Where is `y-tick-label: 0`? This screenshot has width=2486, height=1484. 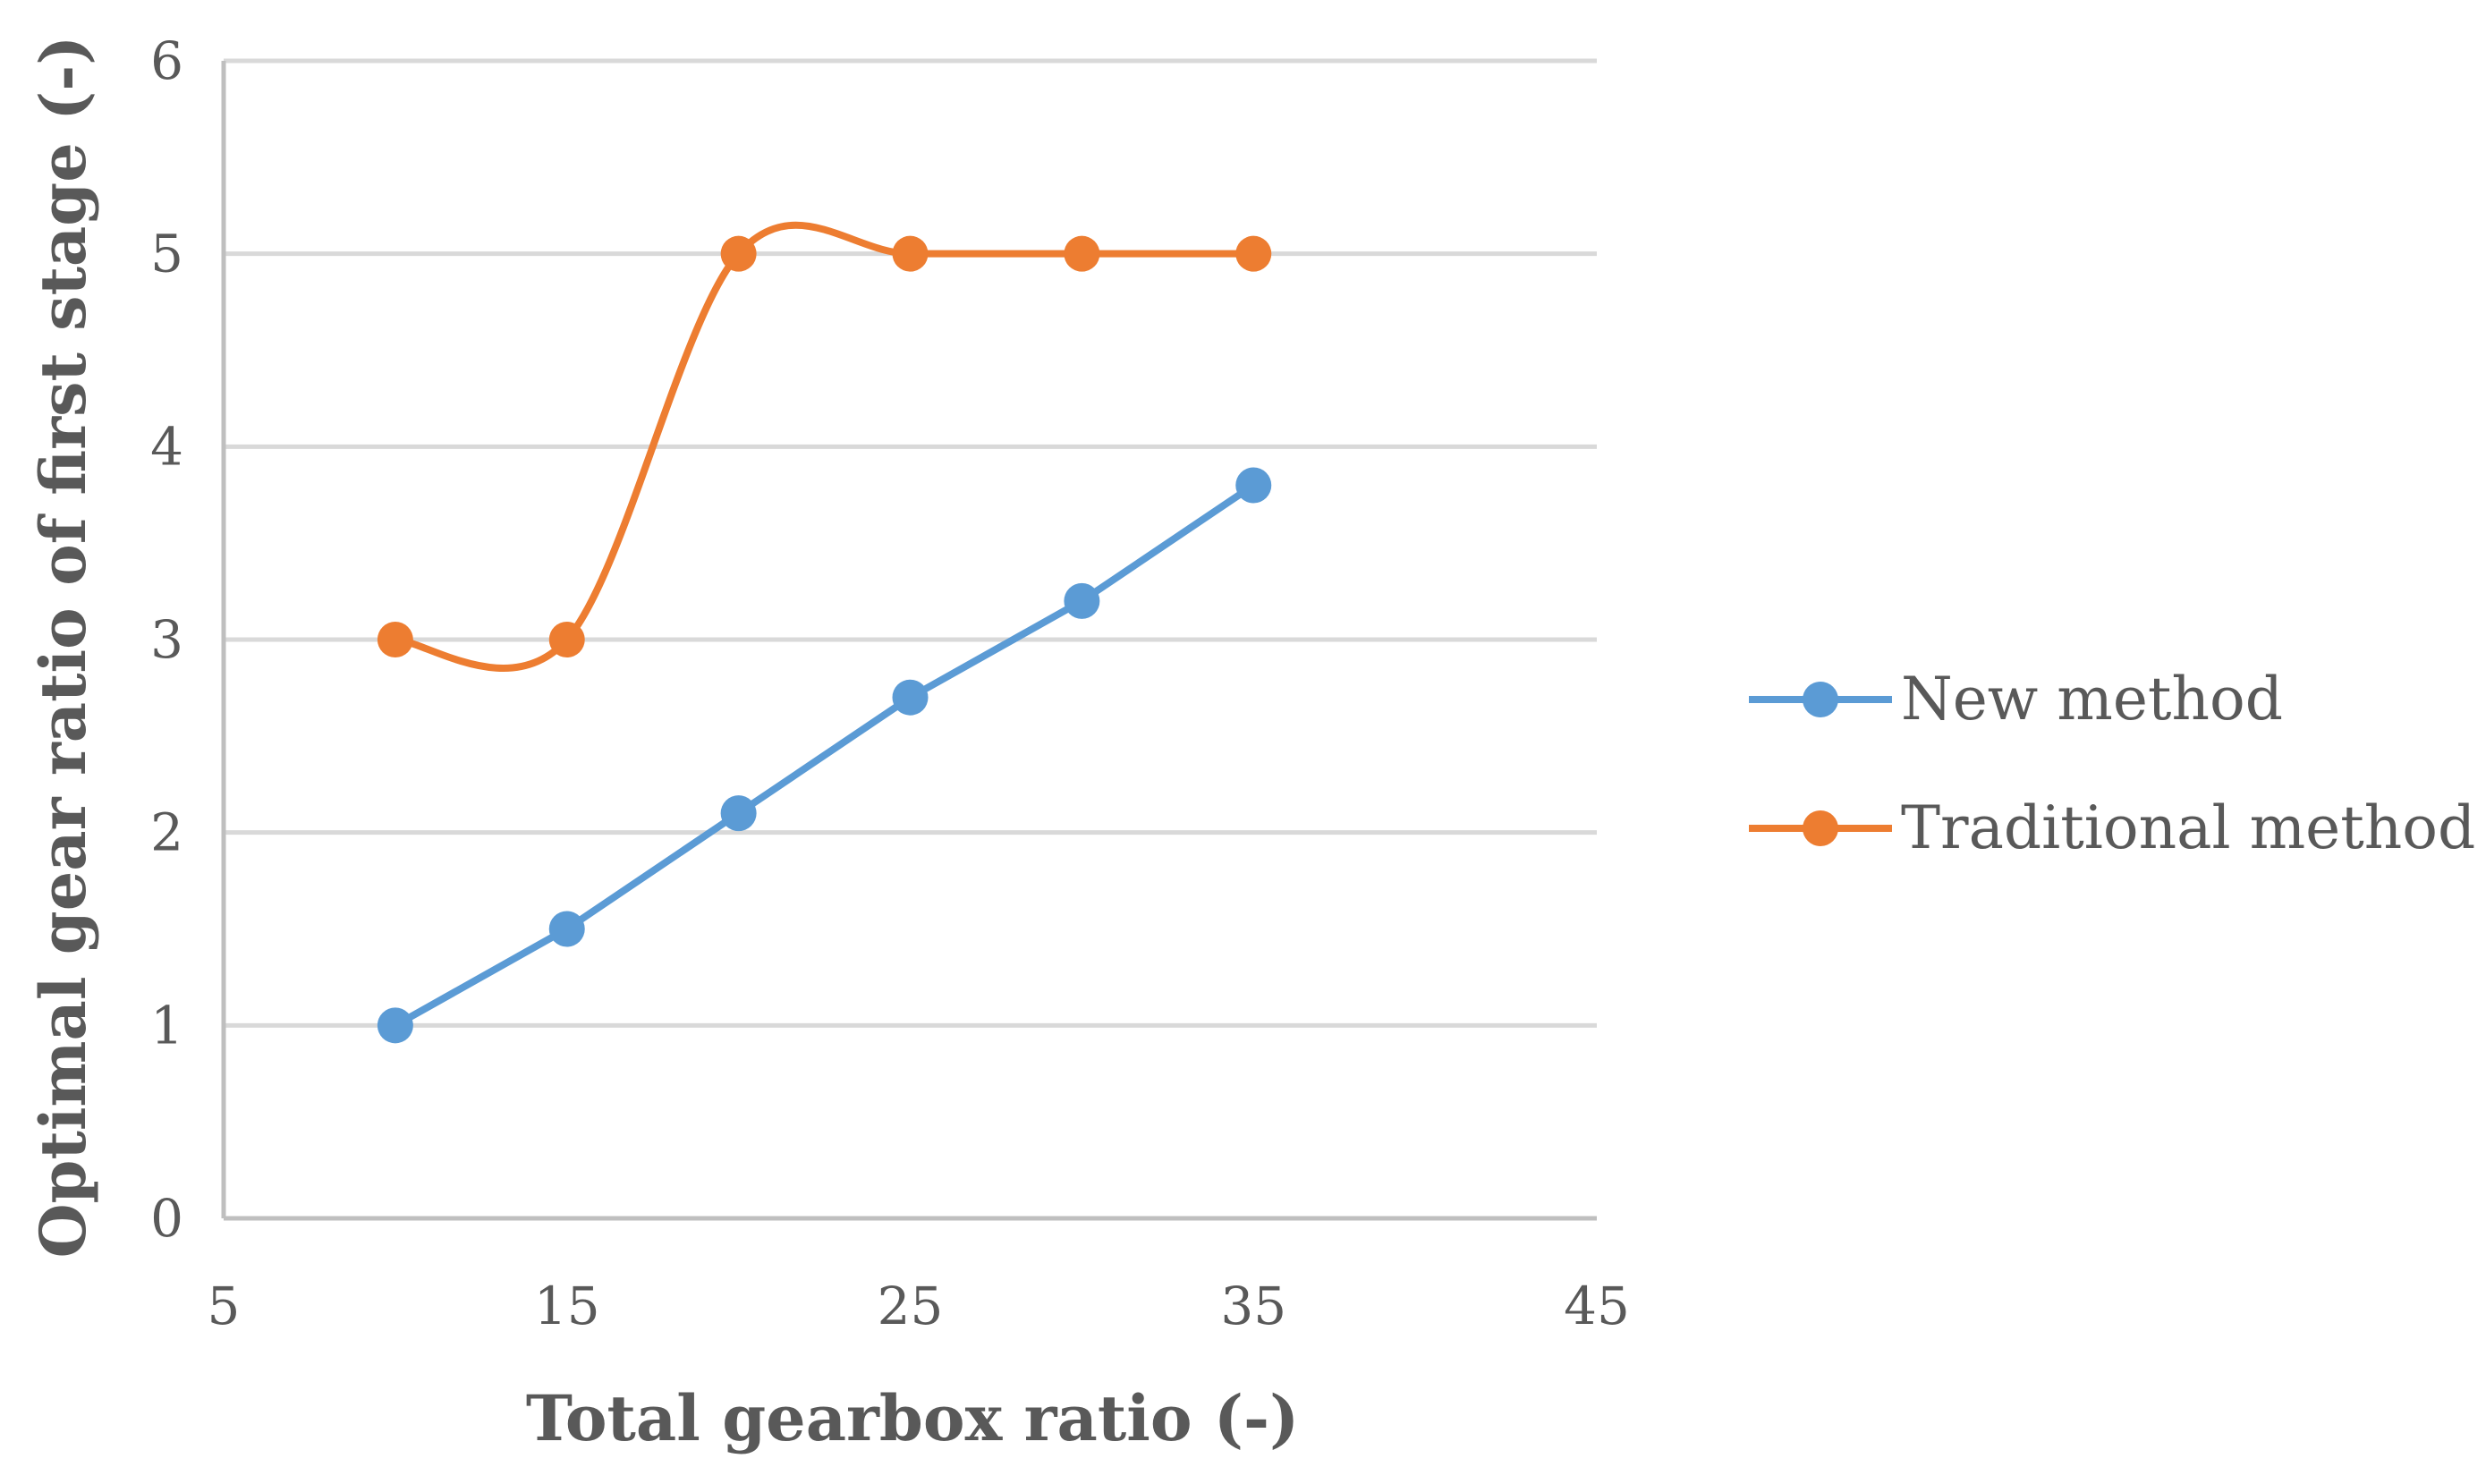 y-tick-label: 0 is located at coordinates (166, 1218).